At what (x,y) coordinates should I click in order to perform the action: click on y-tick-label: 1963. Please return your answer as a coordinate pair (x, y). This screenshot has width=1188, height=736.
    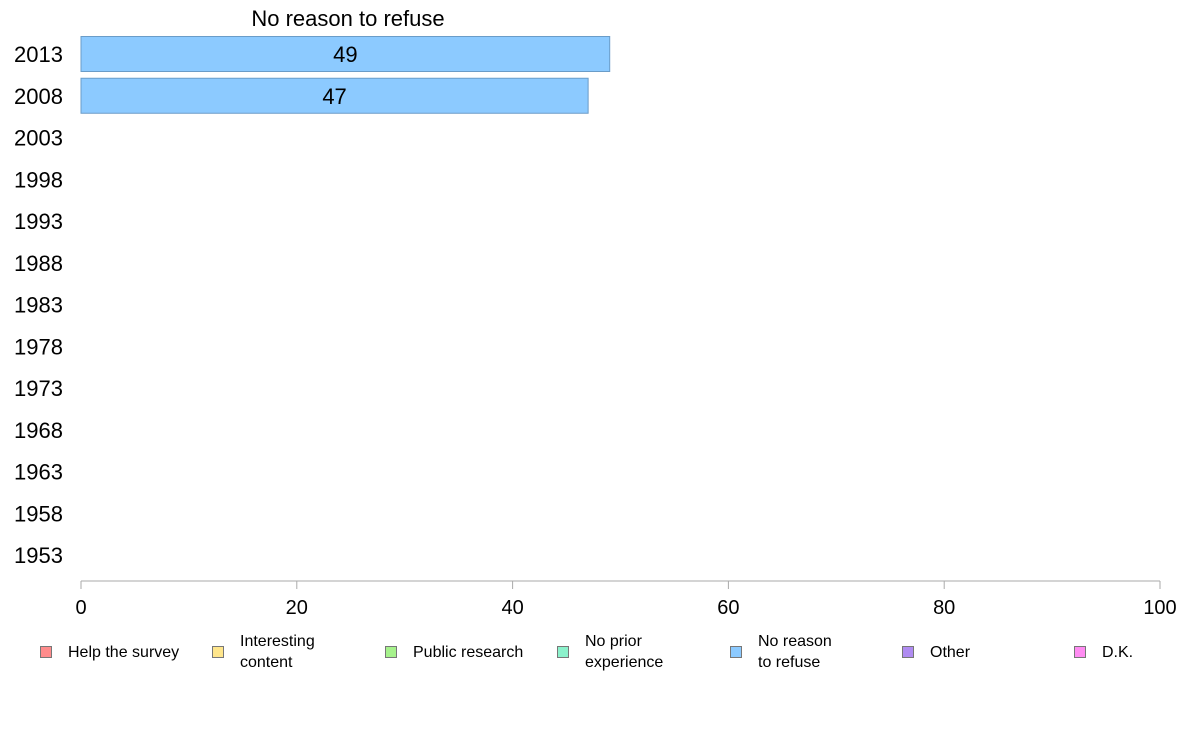
    Looking at the image, I should click on (38, 472).